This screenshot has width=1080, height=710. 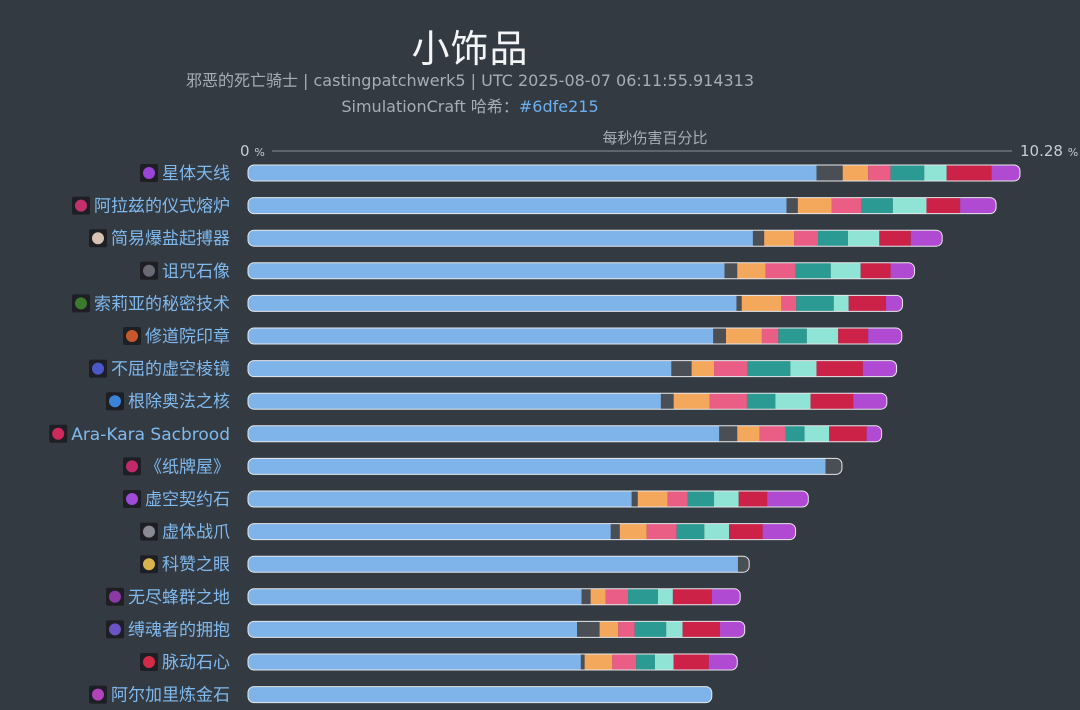 What do you see at coordinates (150, 435) in the screenshot?
I see `category-label: Ara-Kara Sacbrood` at bounding box center [150, 435].